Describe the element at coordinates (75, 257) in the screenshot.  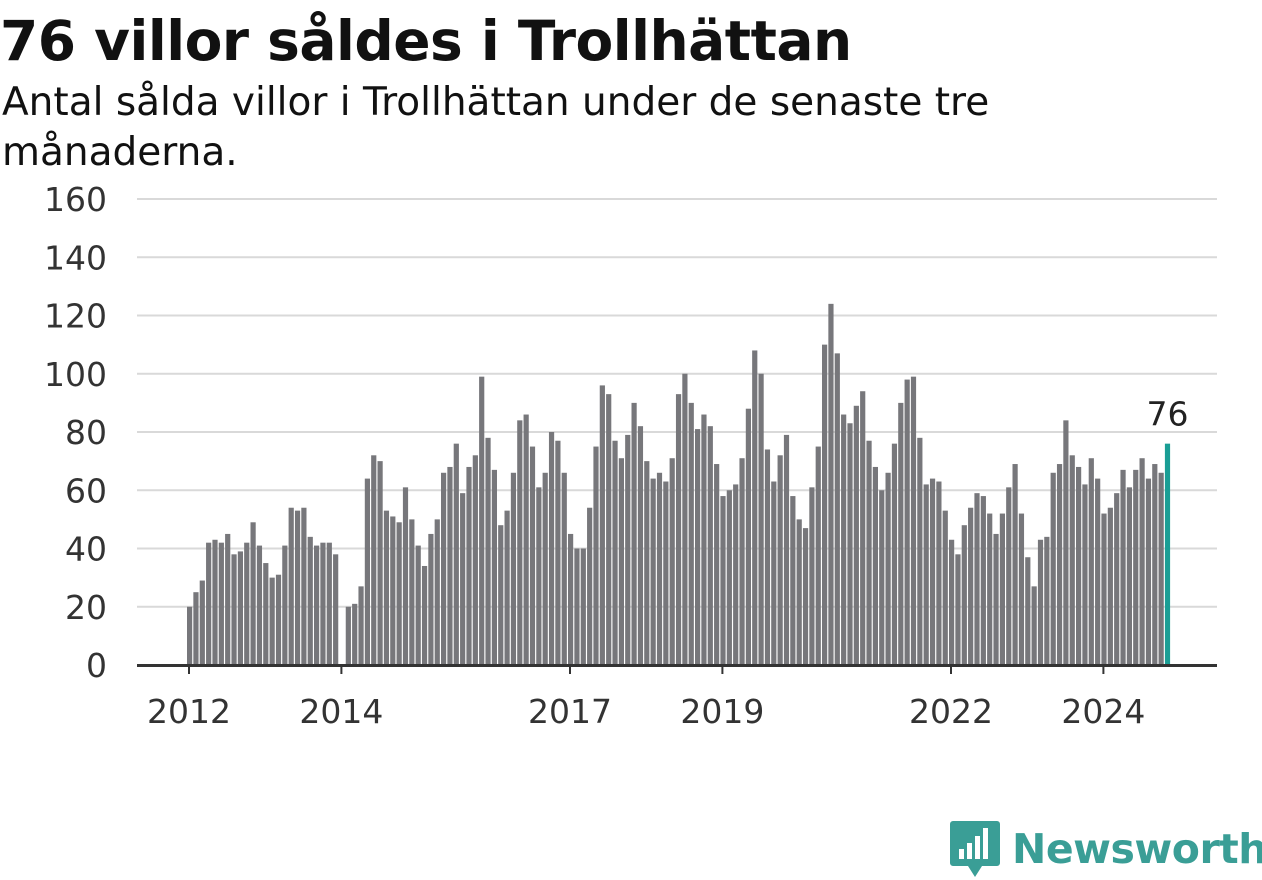
I see `y-tick-label: 140` at that location.